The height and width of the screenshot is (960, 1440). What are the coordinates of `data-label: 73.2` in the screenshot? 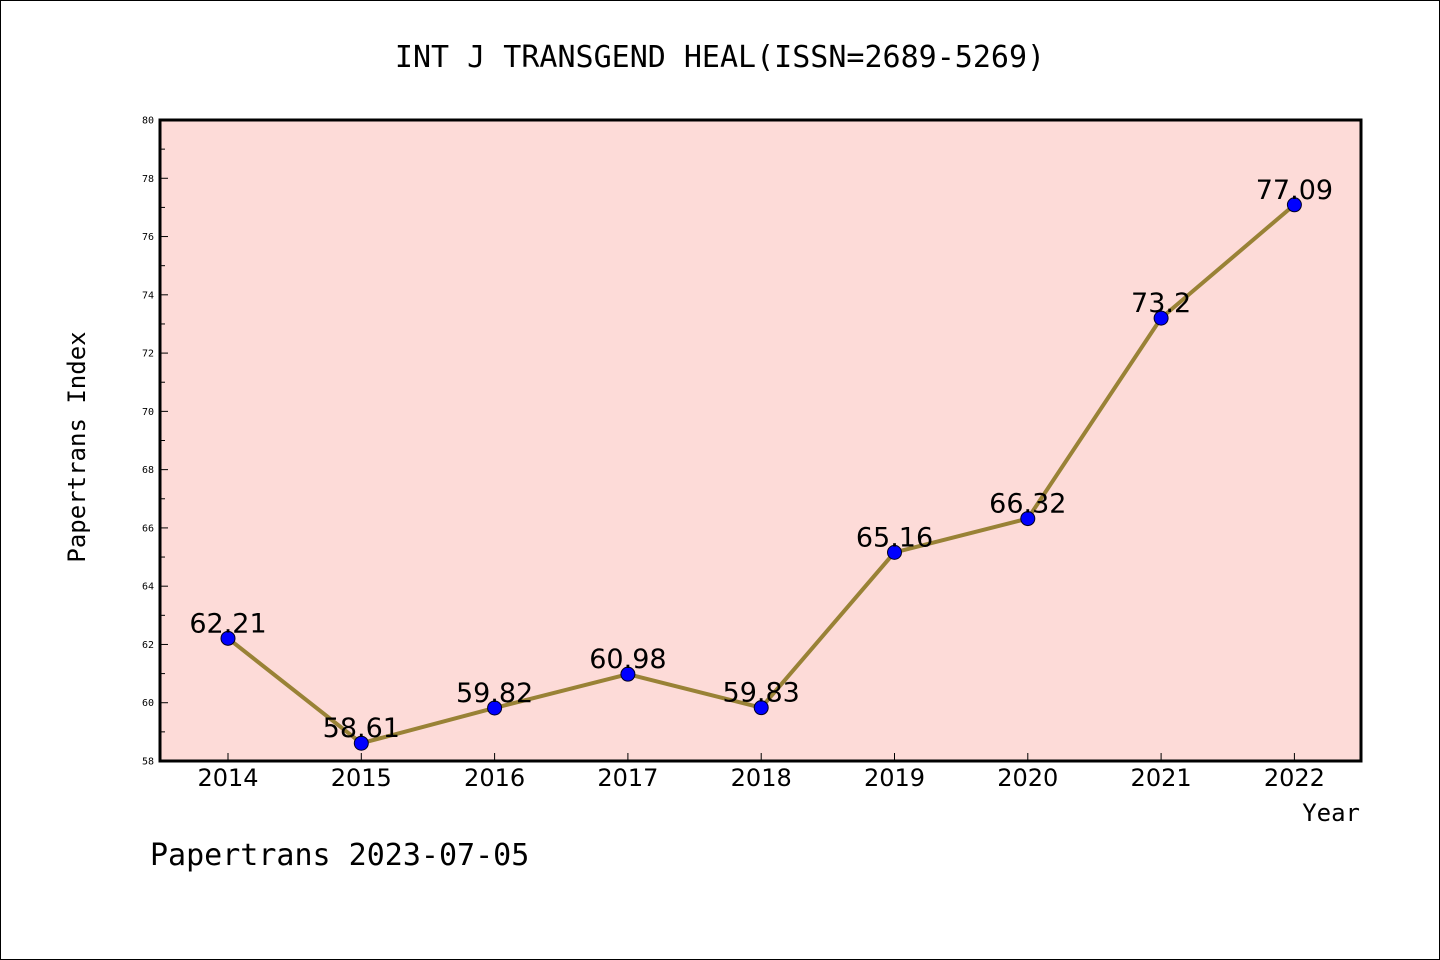 It's located at (1161, 303).